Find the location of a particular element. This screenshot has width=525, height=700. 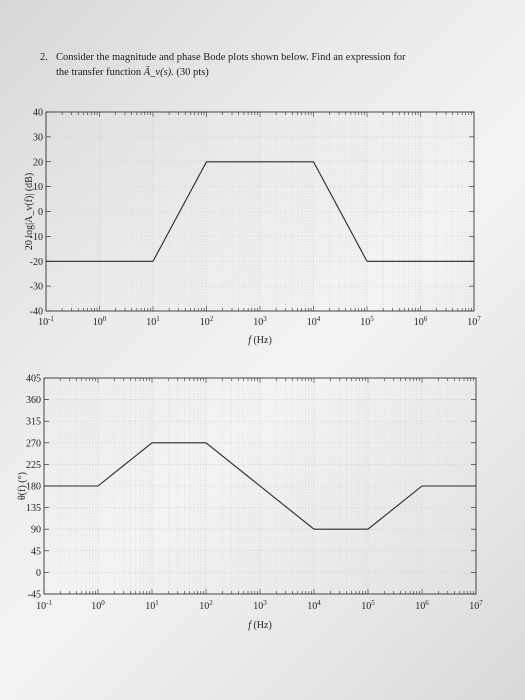

y-tick-label: 360 is located at coordinates (33, 400).